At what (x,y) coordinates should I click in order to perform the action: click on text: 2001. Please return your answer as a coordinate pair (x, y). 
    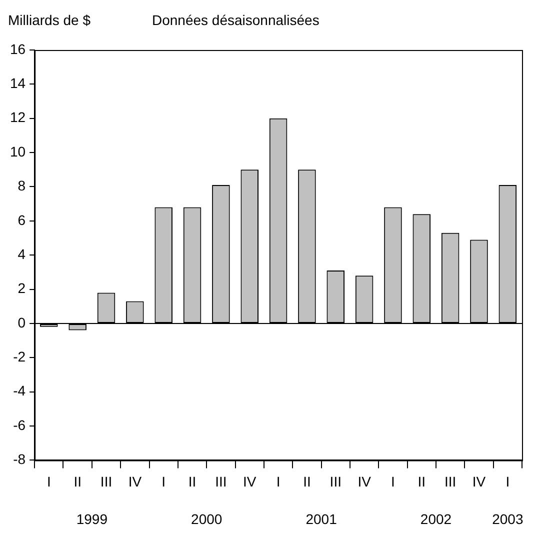
    Looking at the image, I should click on (322, 519).